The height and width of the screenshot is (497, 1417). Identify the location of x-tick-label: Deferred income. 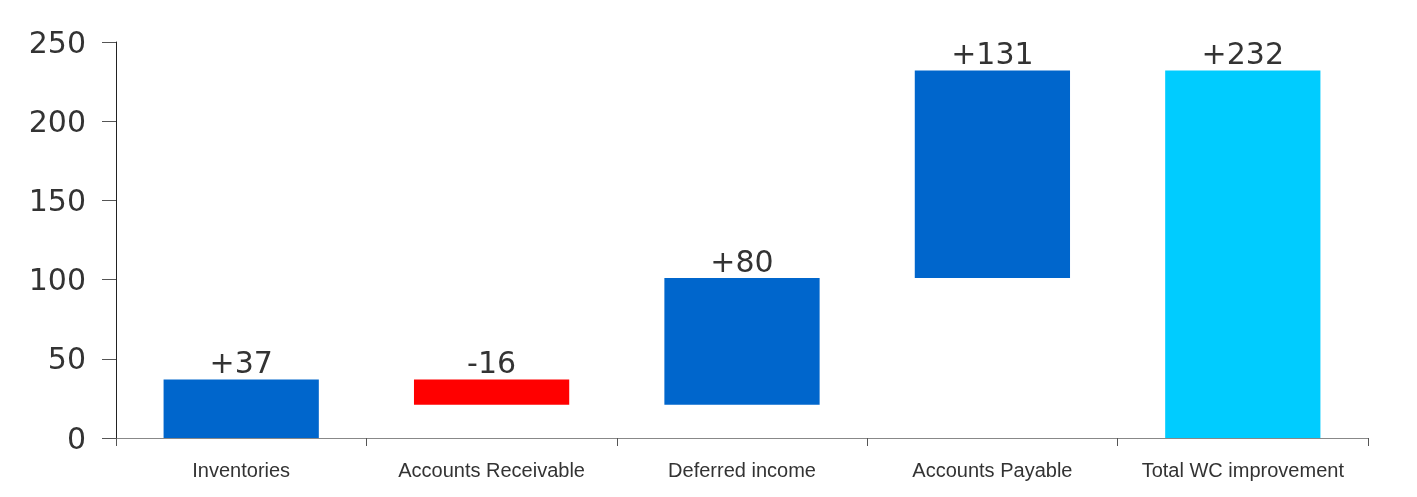
(742, 470).